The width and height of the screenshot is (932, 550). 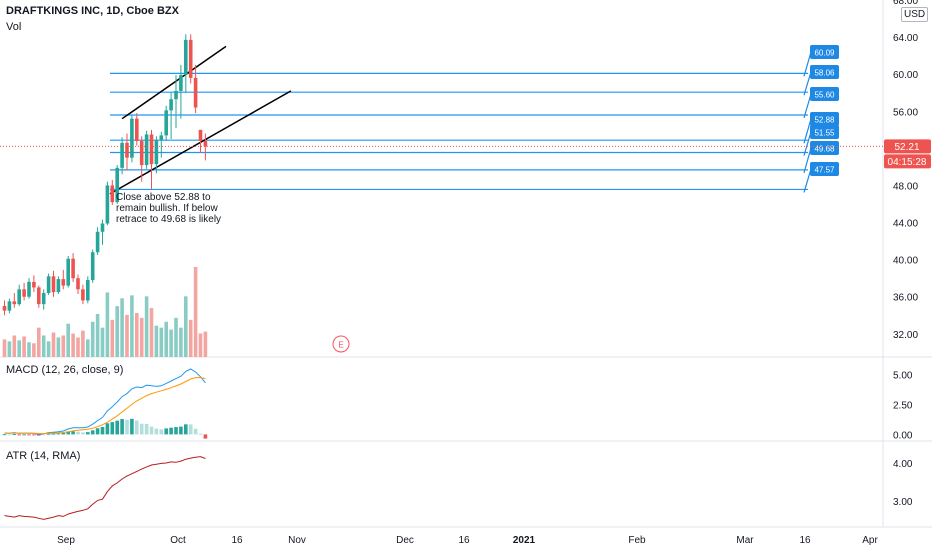 I want to click on macd-legend: MACD (12, 26, close, 9), so click(x=65, y=370).